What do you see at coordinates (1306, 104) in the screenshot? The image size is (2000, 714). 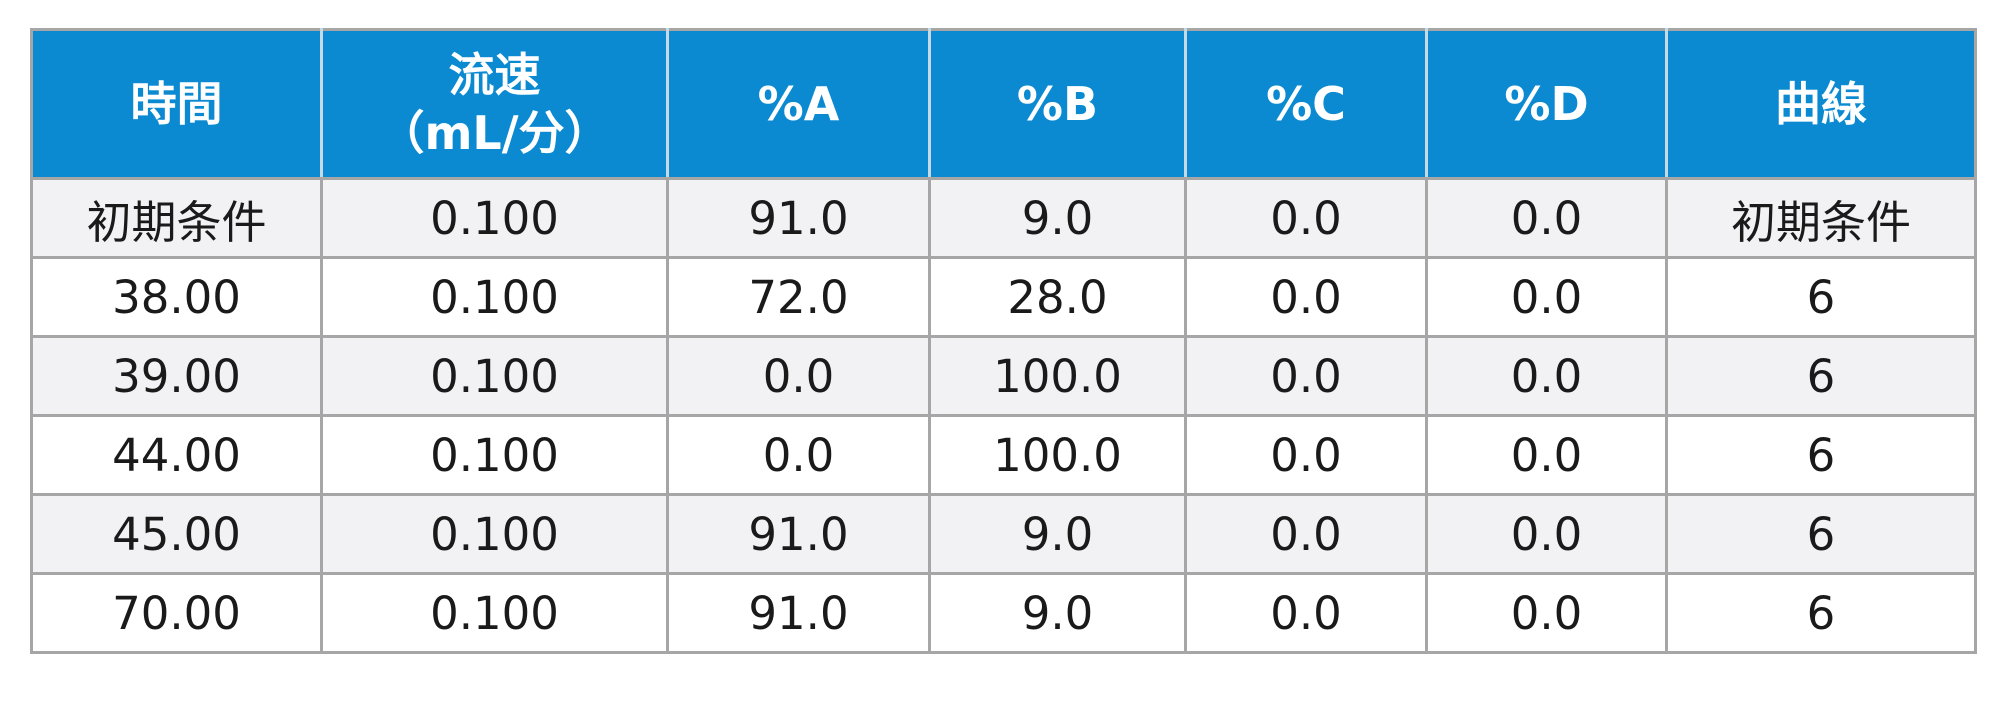 I see `header-percent-c: %C` at bounding box center [1306, 104].